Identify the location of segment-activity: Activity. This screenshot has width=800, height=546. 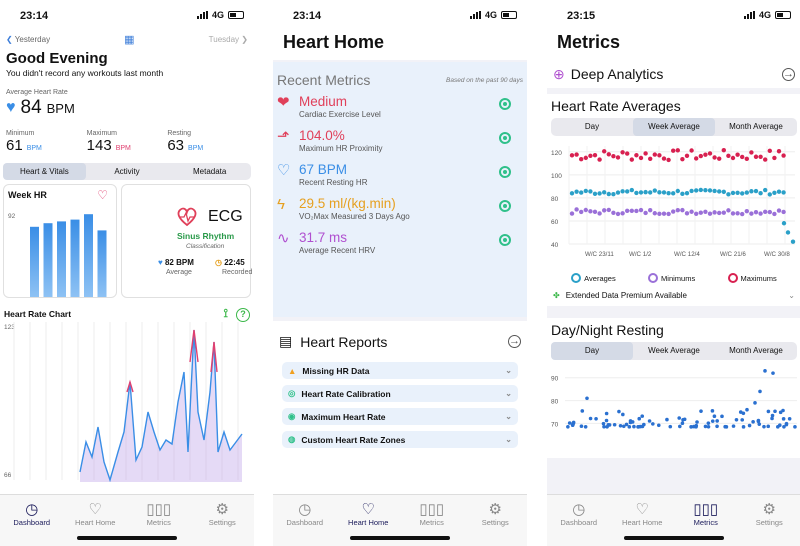
(127, 171).